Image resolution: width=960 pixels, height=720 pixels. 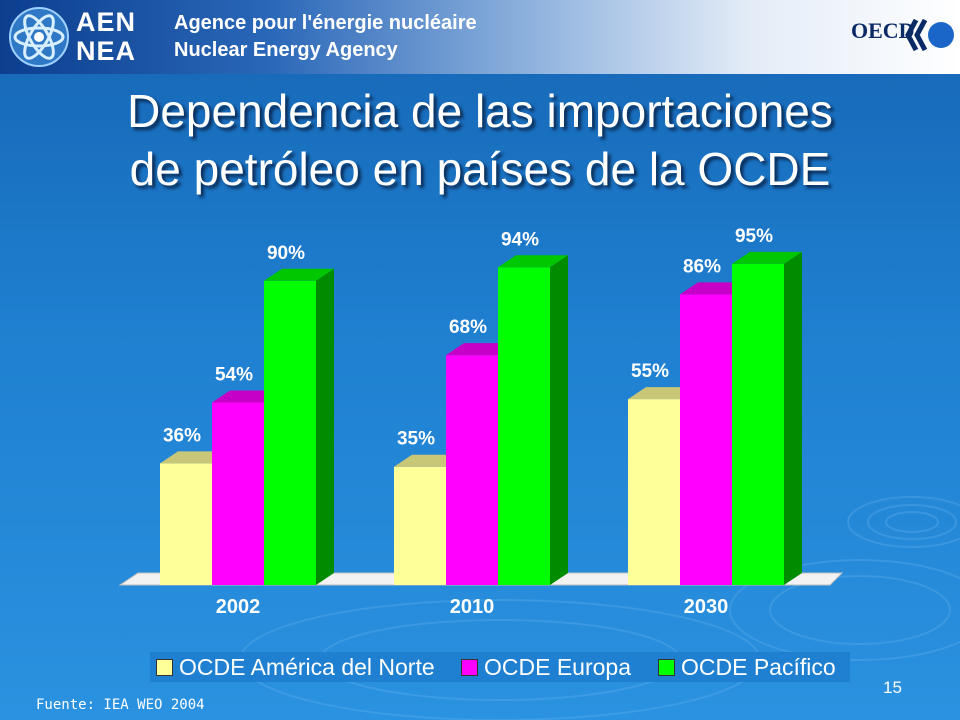 What do you see at coordinates (420, 525) in the screenshot?
I see `bar-2010-s0-front` at bounding box center [420, 525].